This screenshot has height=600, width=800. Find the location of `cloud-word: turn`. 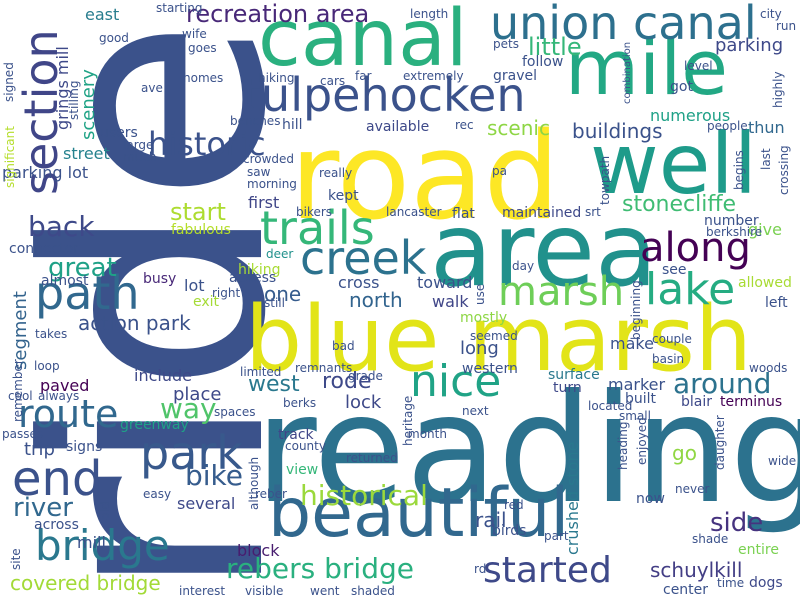

cloud-word: turn is located at coordinates (567, 388).